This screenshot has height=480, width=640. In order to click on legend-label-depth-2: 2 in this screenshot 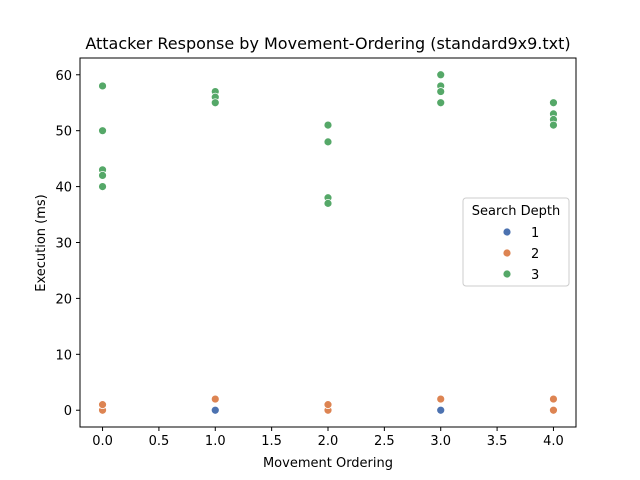, I will do `click(535, 254)`.